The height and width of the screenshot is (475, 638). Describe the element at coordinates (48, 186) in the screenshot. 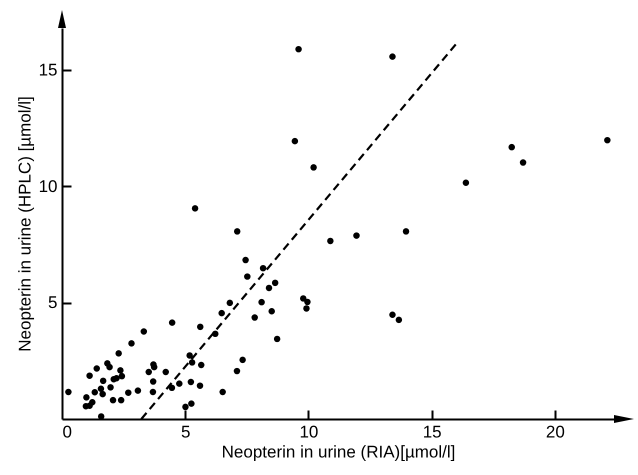

I see `y-tick-label: 10` at that location.